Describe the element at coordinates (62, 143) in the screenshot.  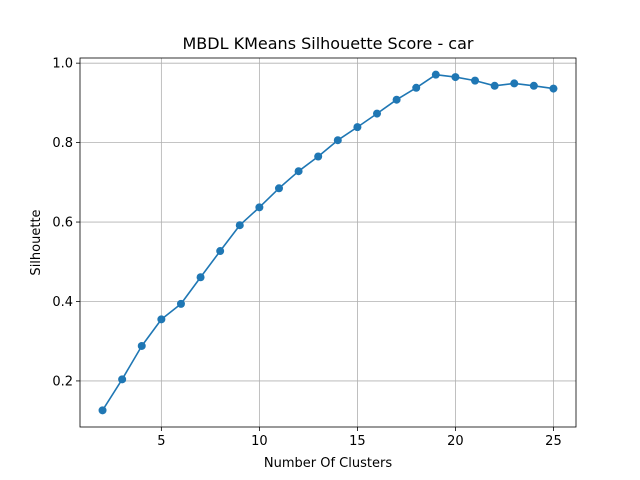
I see `y-tick-label: 0.8` at that location.